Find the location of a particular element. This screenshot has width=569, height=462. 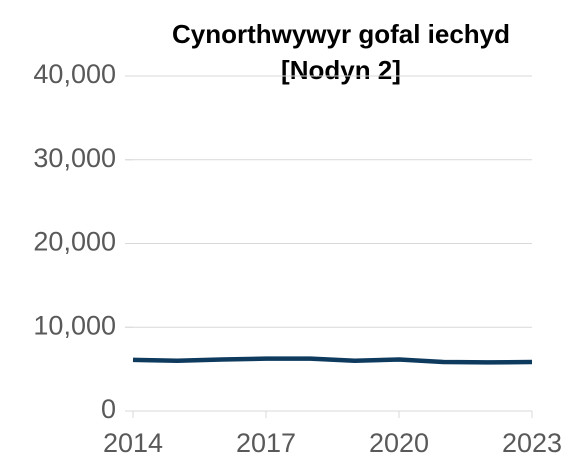

y-tick-label: 10,000 is located at coordinates (74, 325).